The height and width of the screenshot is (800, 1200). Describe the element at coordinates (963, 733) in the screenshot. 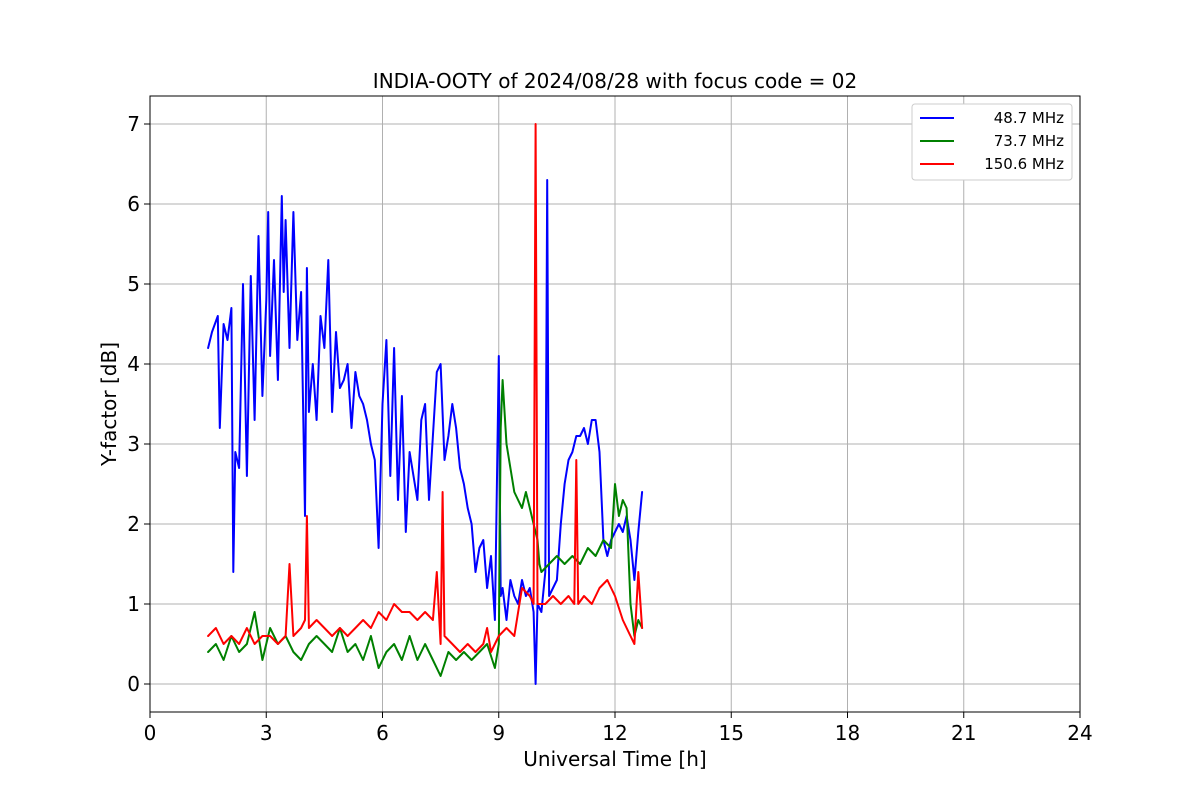

I see `x-tick-label: 21` at that location.